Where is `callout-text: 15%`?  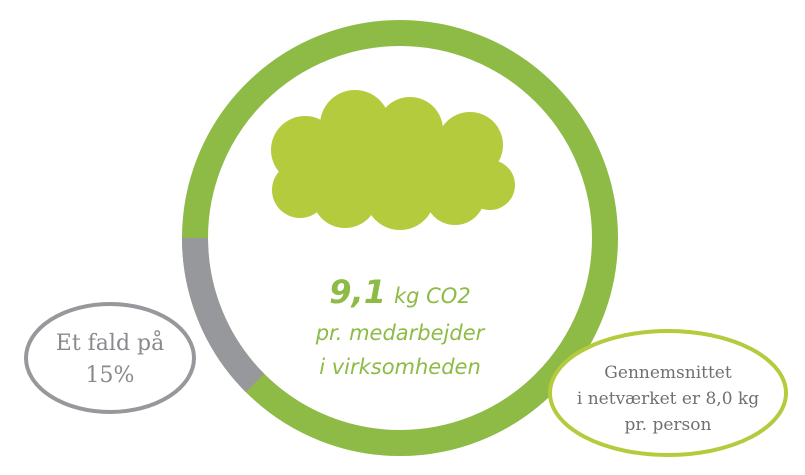 callout-text: 15% is located at coordinates (110, 375).